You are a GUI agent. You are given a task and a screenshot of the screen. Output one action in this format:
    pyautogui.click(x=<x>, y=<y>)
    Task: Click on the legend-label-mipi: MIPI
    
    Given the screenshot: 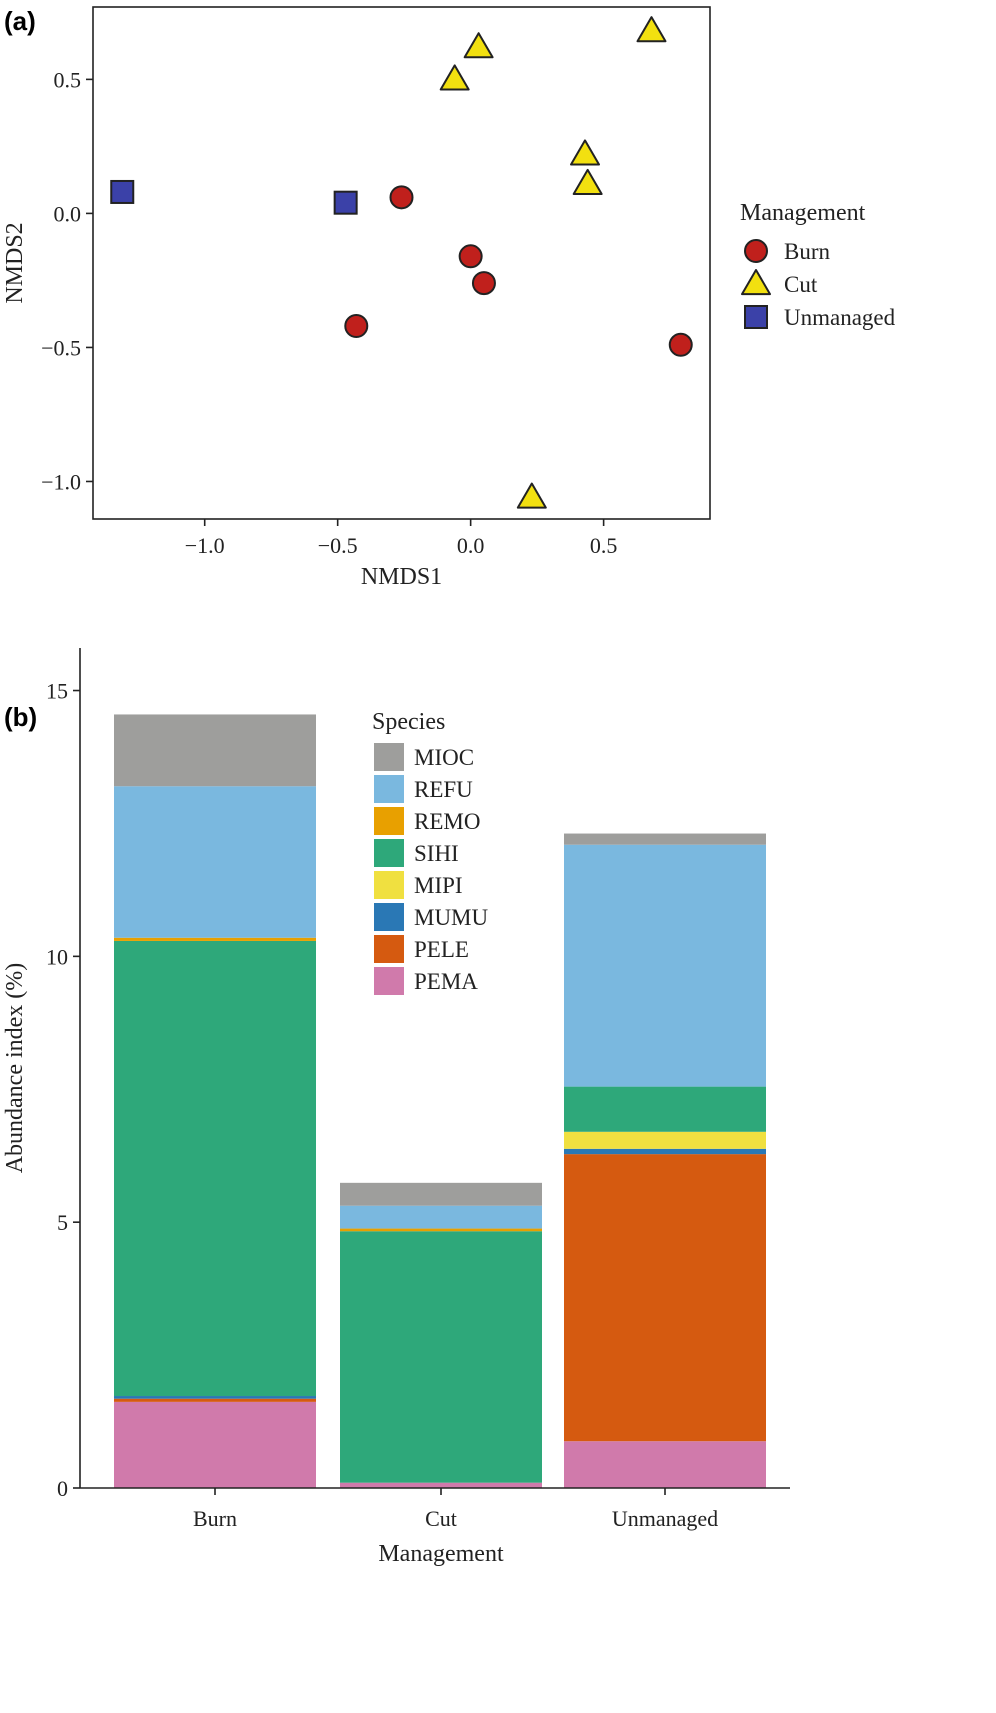 What is the action you would take?
    pyautogui.click(x=438, y=885)
    